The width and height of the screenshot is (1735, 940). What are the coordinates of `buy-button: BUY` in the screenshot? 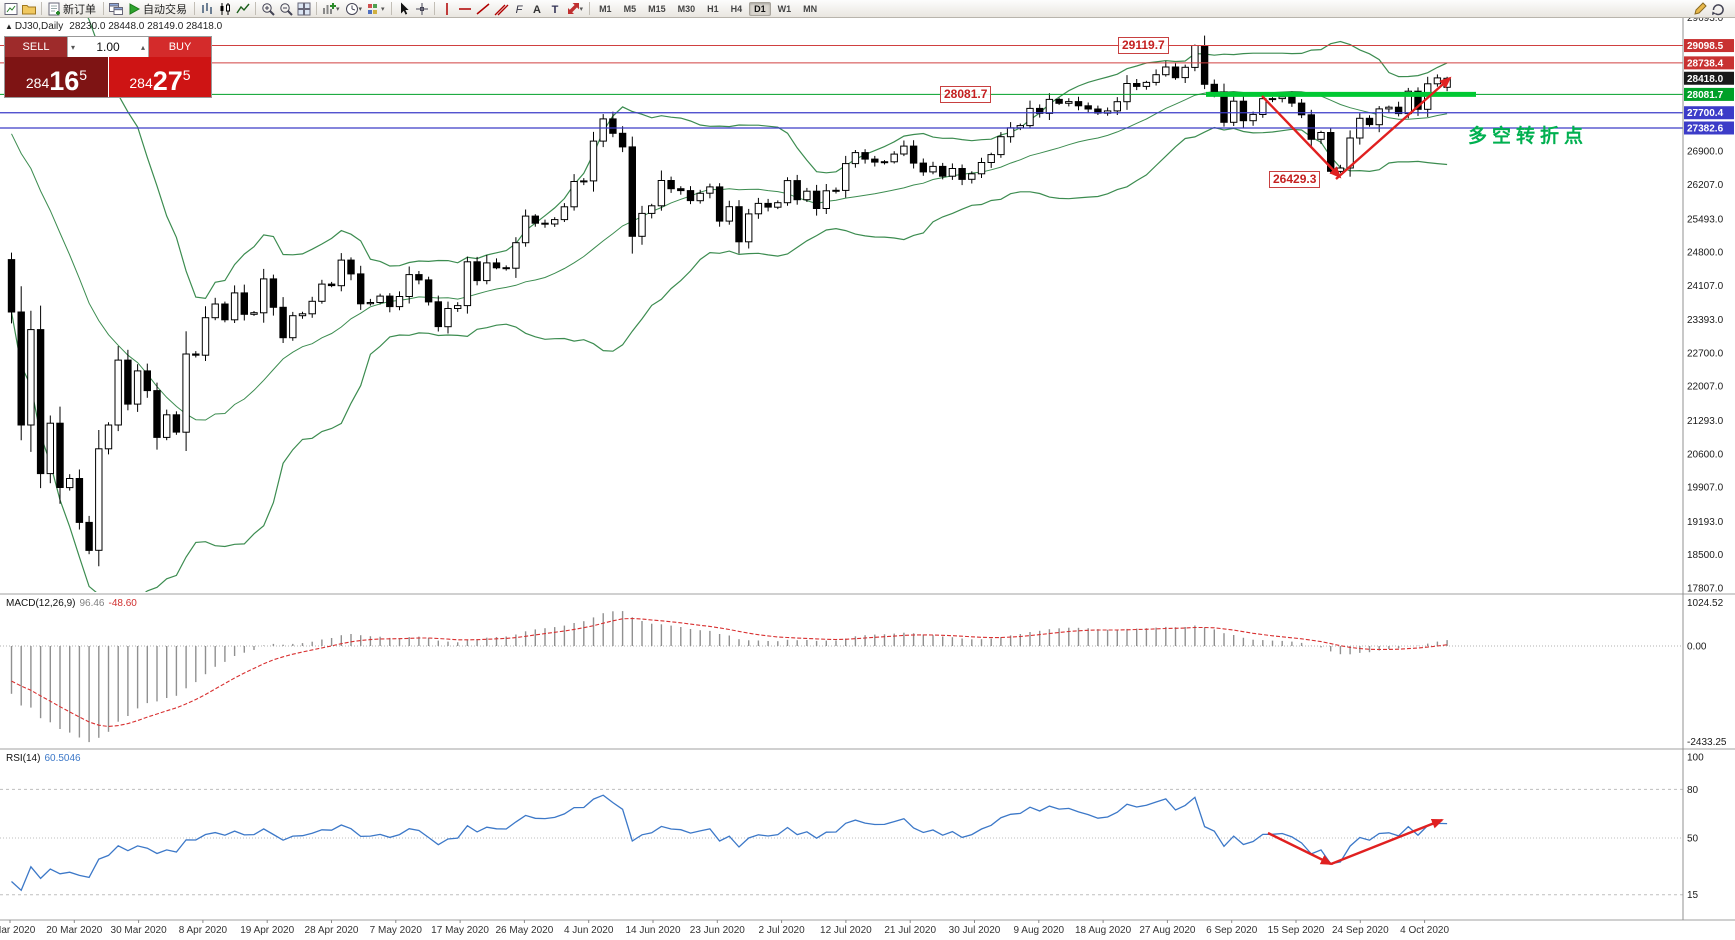 It's located at (180, 47).